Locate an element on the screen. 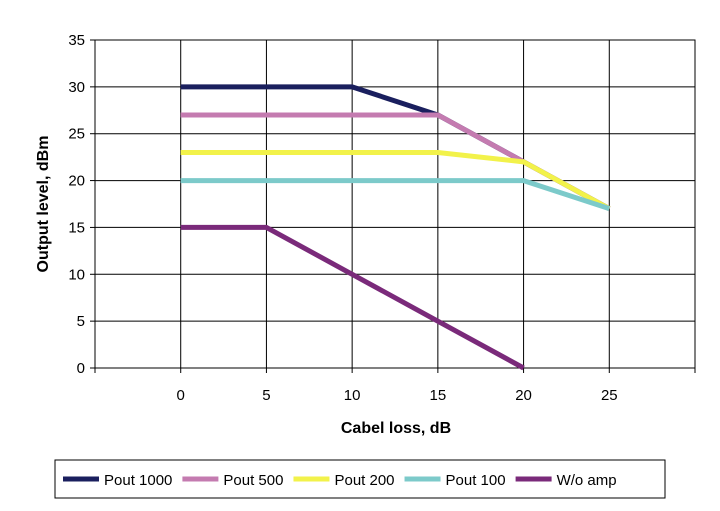  legend-label: Pout 200 is located at coordinates (364, 480).